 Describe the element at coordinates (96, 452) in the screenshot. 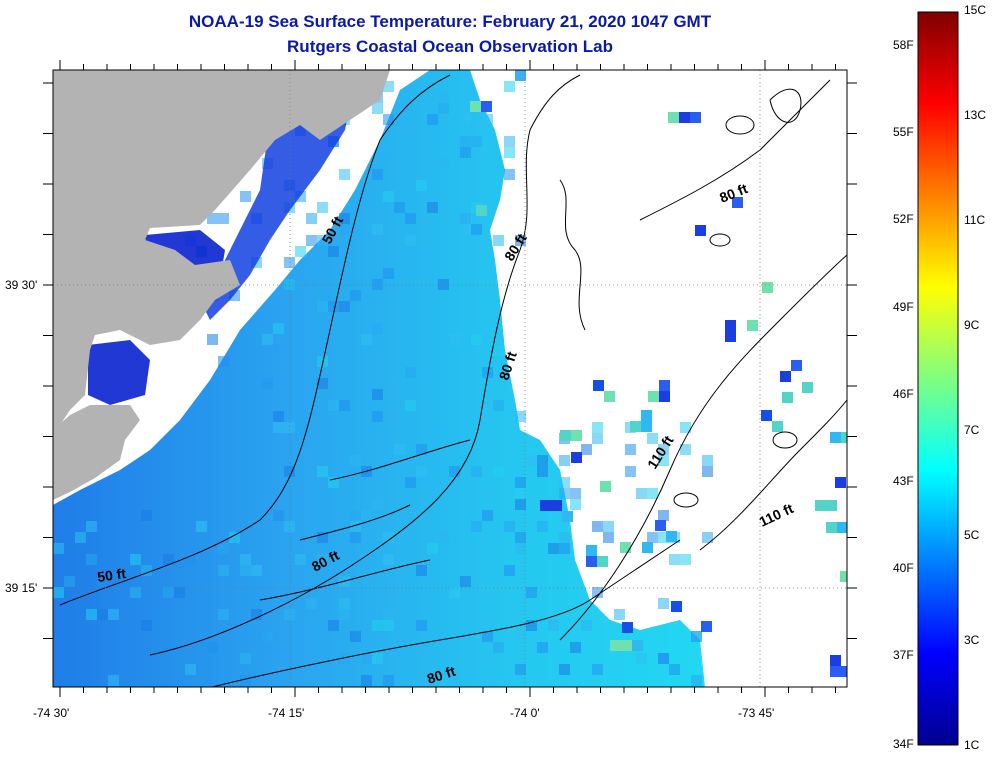

I see `land-peninsula` at that location.